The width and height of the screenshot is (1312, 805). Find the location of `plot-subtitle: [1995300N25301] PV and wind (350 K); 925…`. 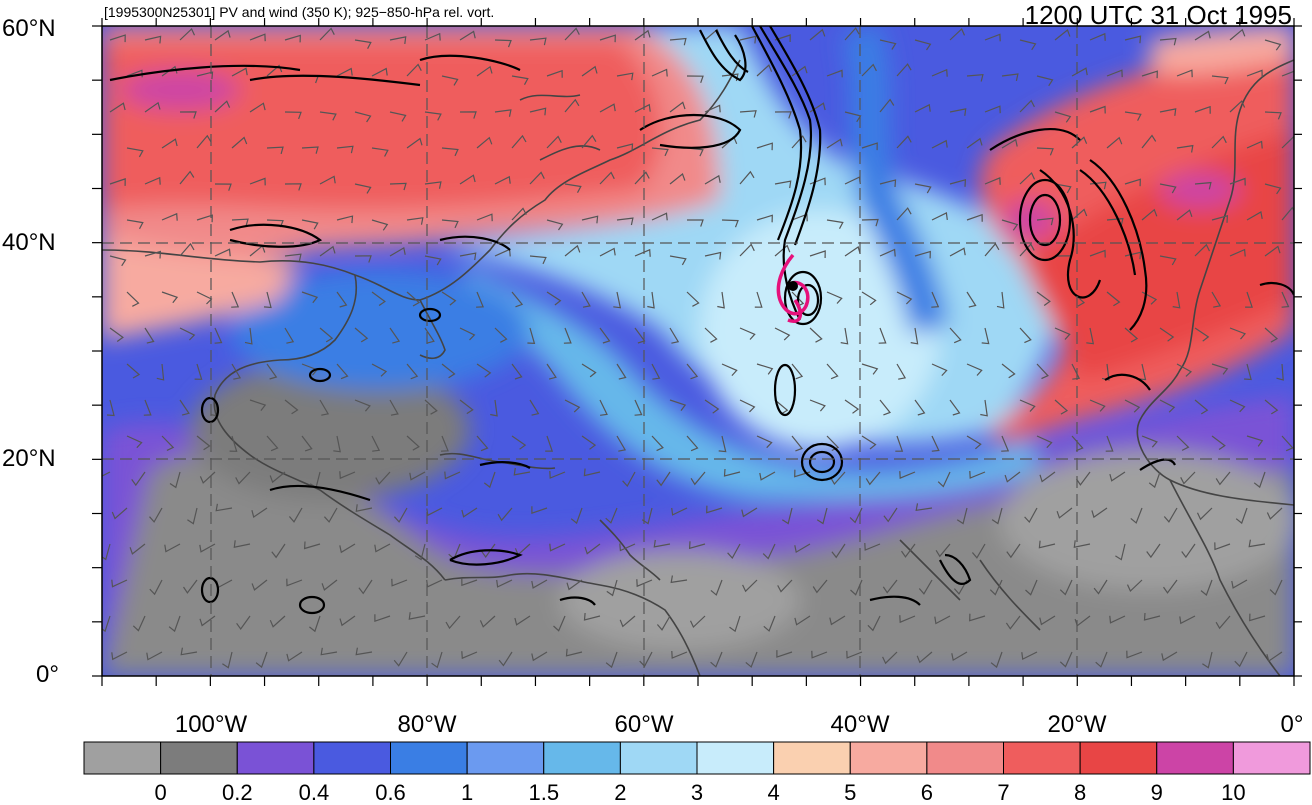

plot-subtitle: [1995300N25301] PV and wind (350 K); 925… is located at coordinates (299, 12).